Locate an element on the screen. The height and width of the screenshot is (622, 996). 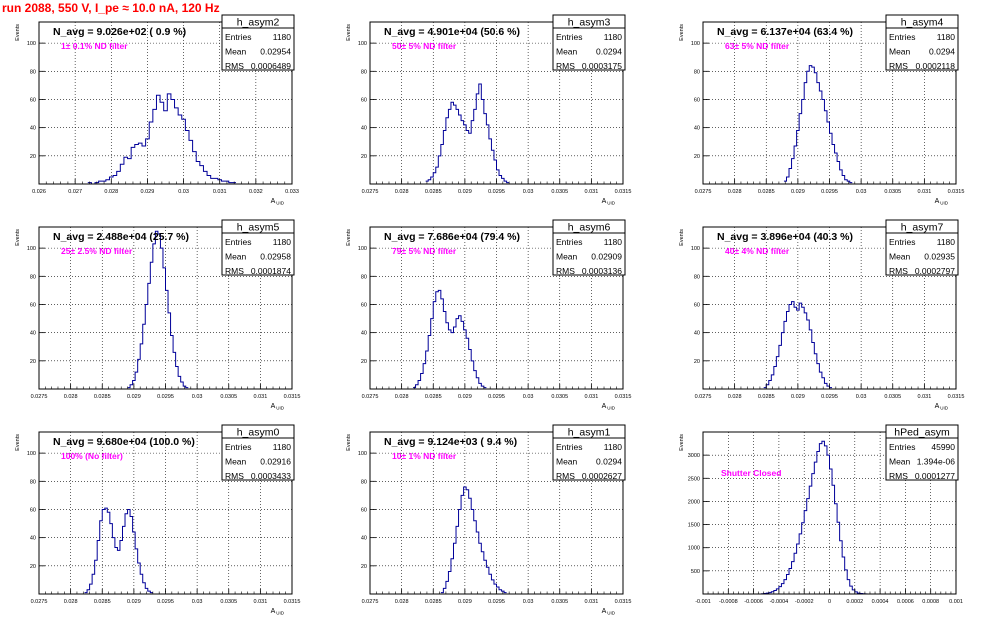
navg-label: N_avg = 9.124e+03 ( 9.4 %) is located at coordinates (450, 442).